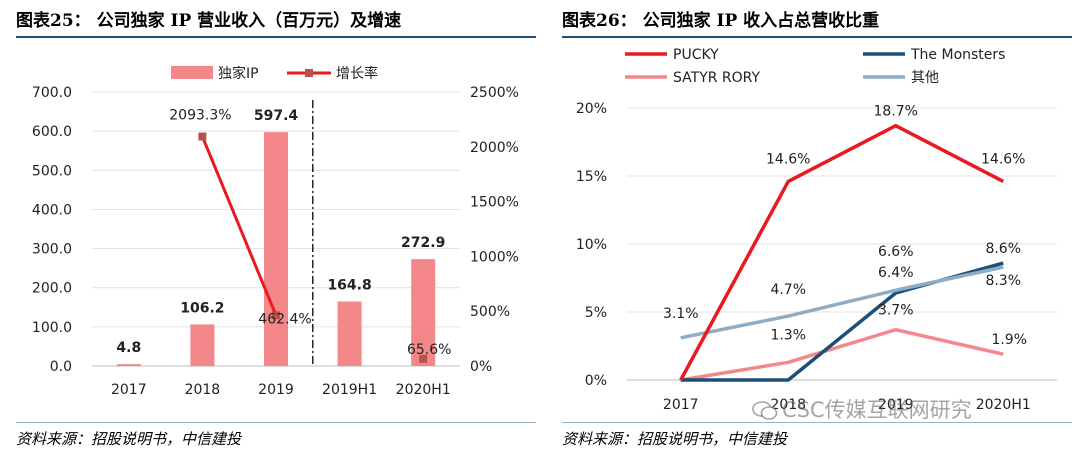  Describe the element at coordinates (309, 73) in the screenshot. I see `legend-swatch-marker` at that location.